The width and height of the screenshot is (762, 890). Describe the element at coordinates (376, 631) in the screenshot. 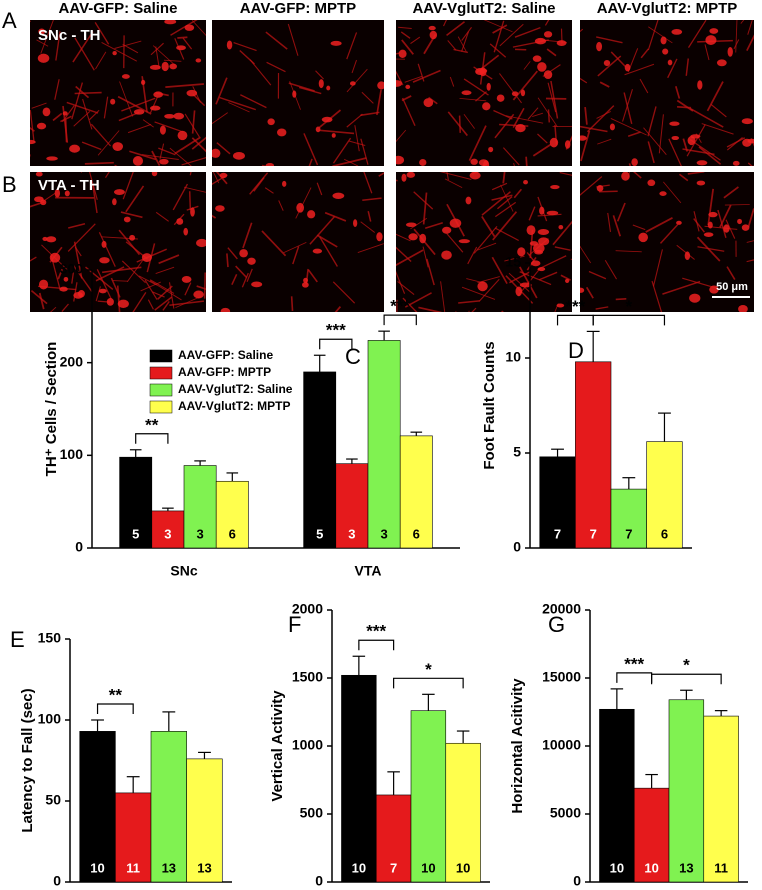

I see `significance-label: ***` at that location.